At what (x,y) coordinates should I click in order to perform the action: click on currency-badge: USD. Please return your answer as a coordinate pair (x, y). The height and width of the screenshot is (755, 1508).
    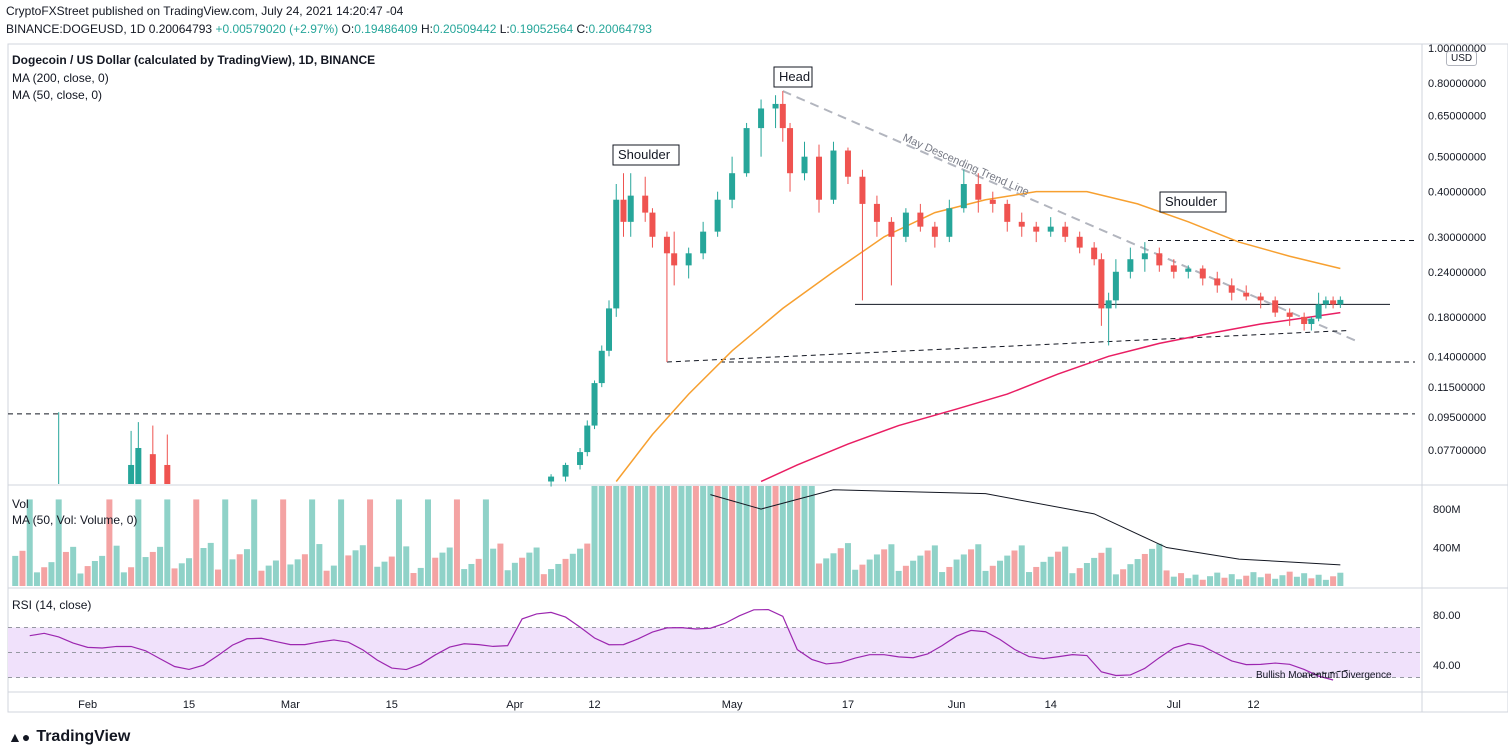
    Looking at the image, I should click on (1462, 58).